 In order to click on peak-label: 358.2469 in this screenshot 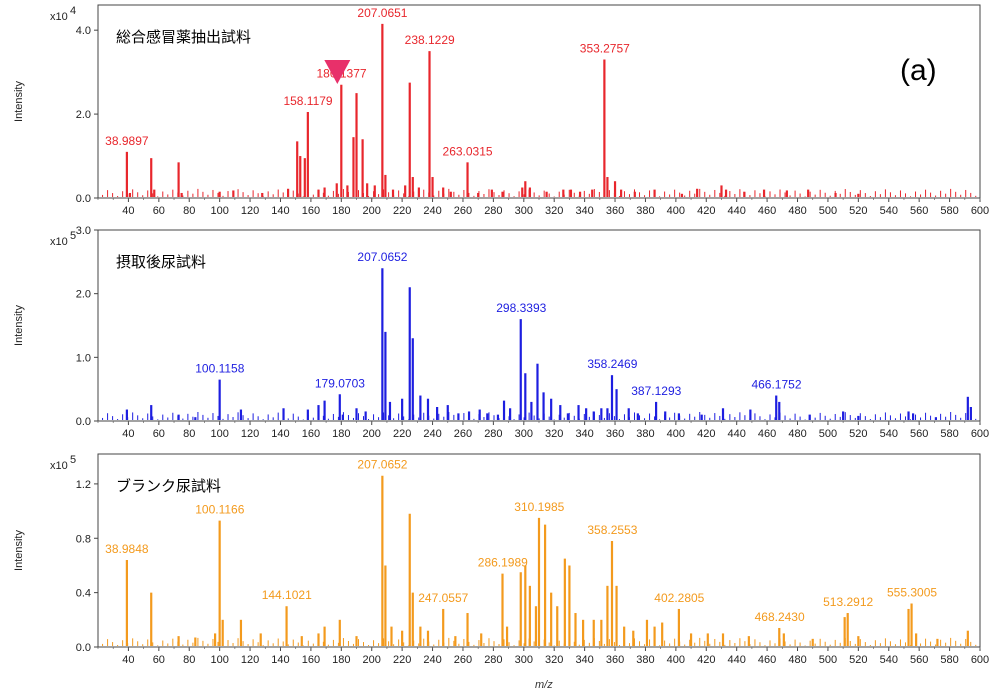, I will do `click(612, 364)`.